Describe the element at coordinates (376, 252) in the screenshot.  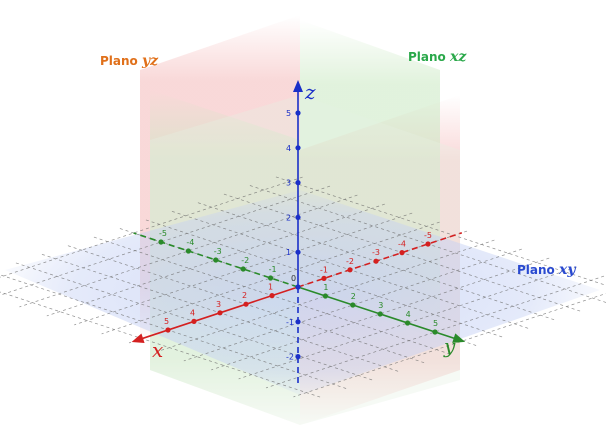
I see `x-tick-label: -3` at that location.